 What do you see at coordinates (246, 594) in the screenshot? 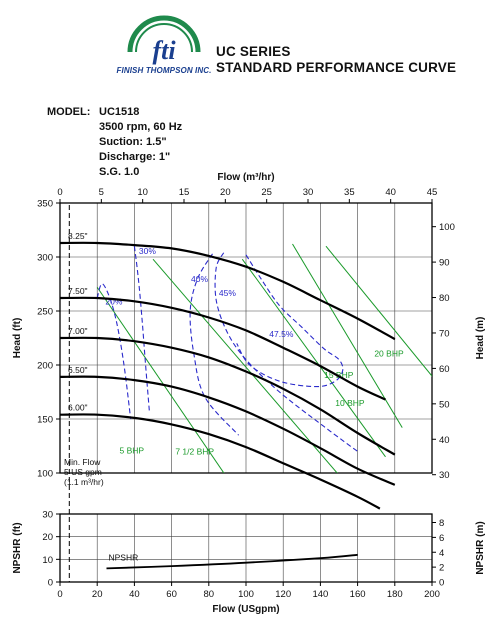
I see `x-bottom-tick-label: 100` at bounding box center [246, 594].